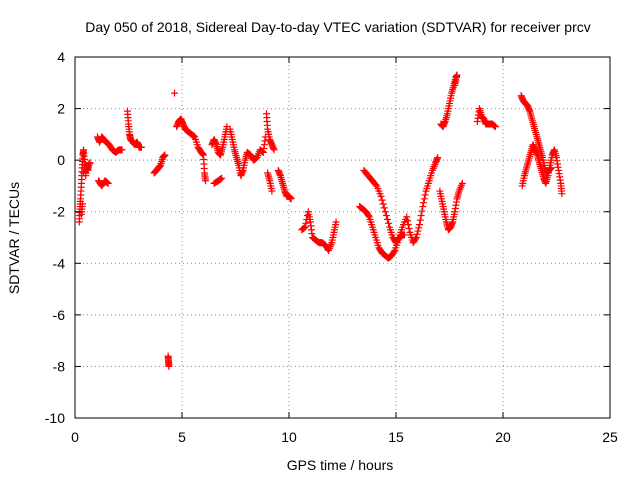  I want to click on x-tick-label: 10, so click(289, 437).